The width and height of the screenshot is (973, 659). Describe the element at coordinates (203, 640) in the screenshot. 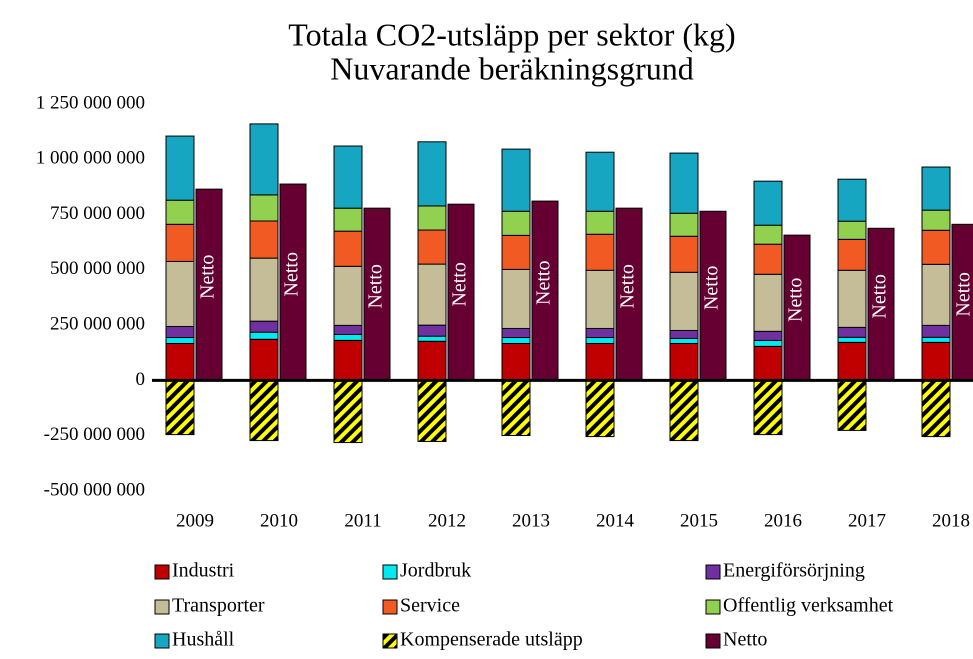

I see `legend-label: Hushåll` at that location.